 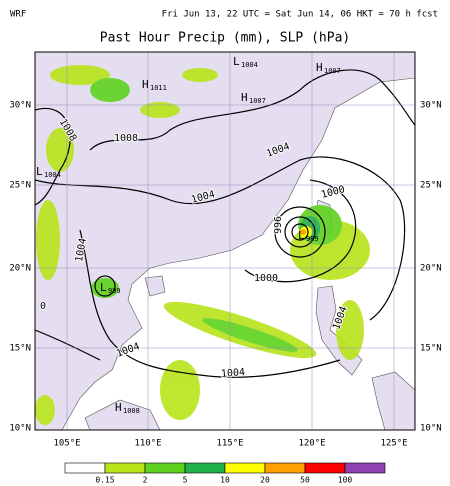 I want to click on lon-label: 125°E, so click(x=393, y=444).